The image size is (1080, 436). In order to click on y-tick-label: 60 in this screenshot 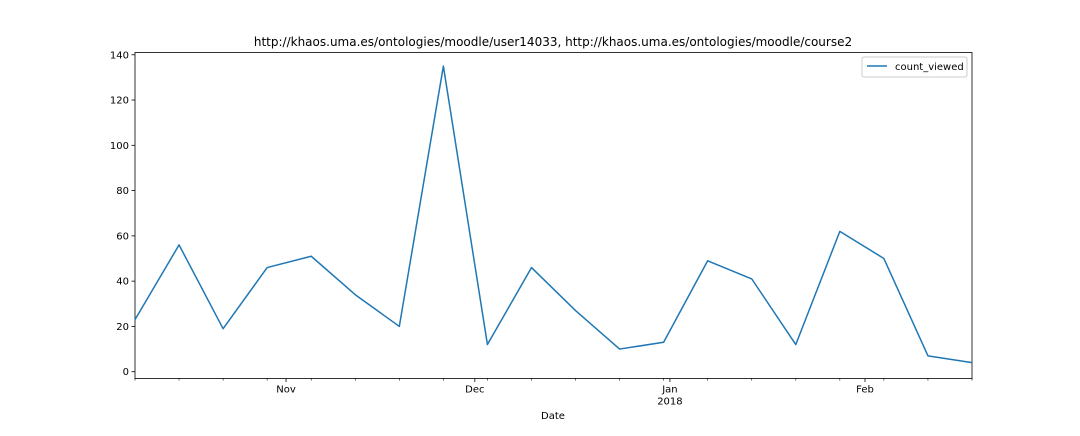, I will do `click(122, 236)`.